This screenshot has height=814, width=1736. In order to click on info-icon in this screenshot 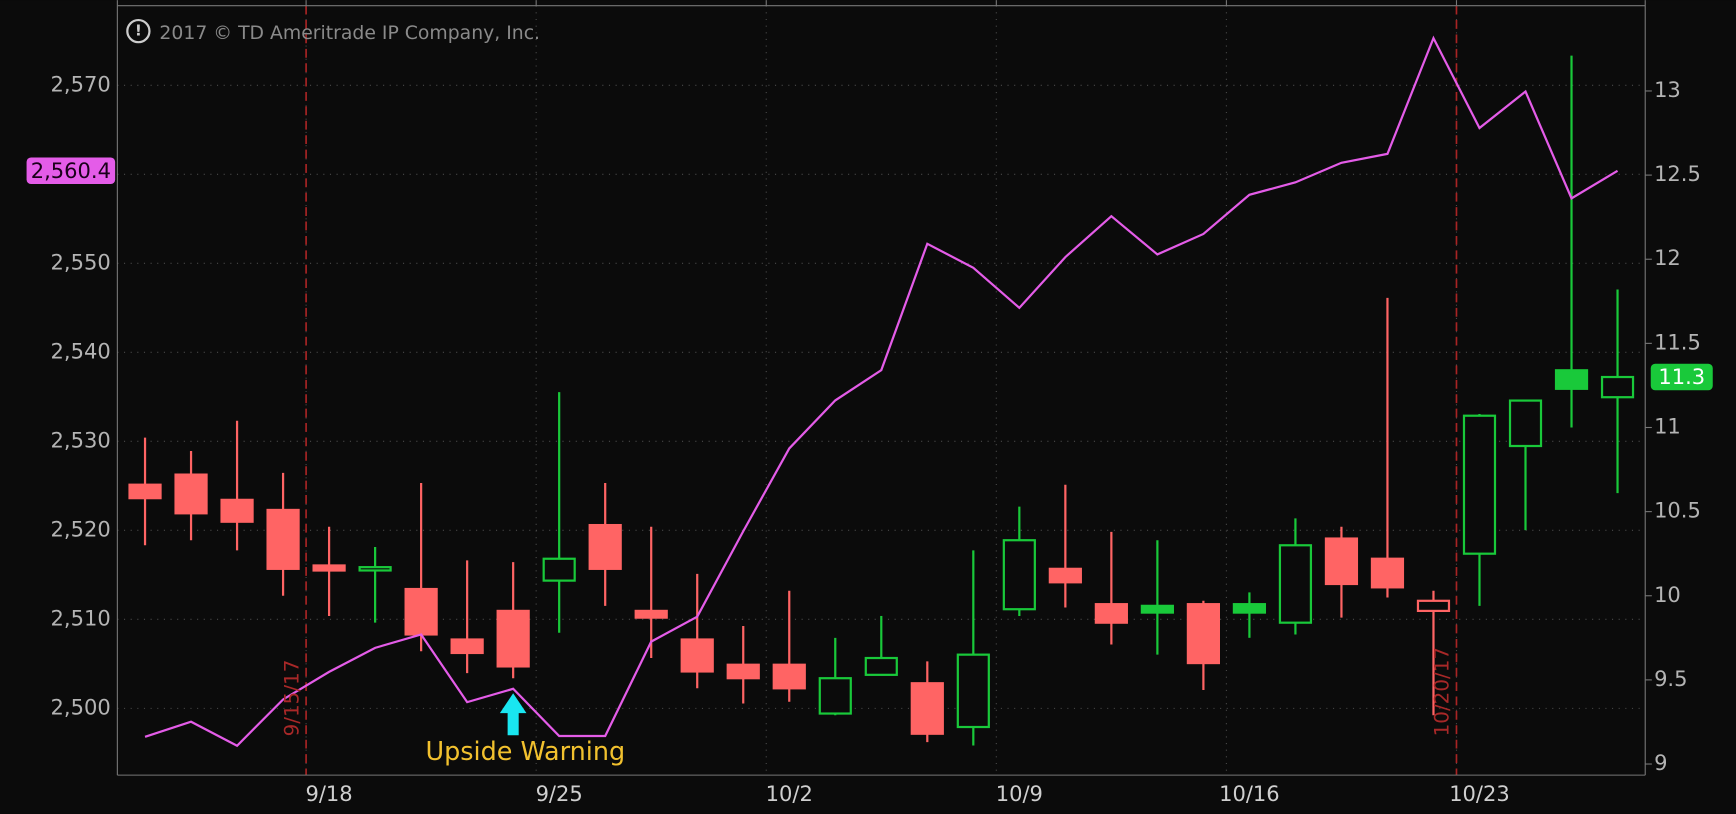, I will do `click(138, 31)`.